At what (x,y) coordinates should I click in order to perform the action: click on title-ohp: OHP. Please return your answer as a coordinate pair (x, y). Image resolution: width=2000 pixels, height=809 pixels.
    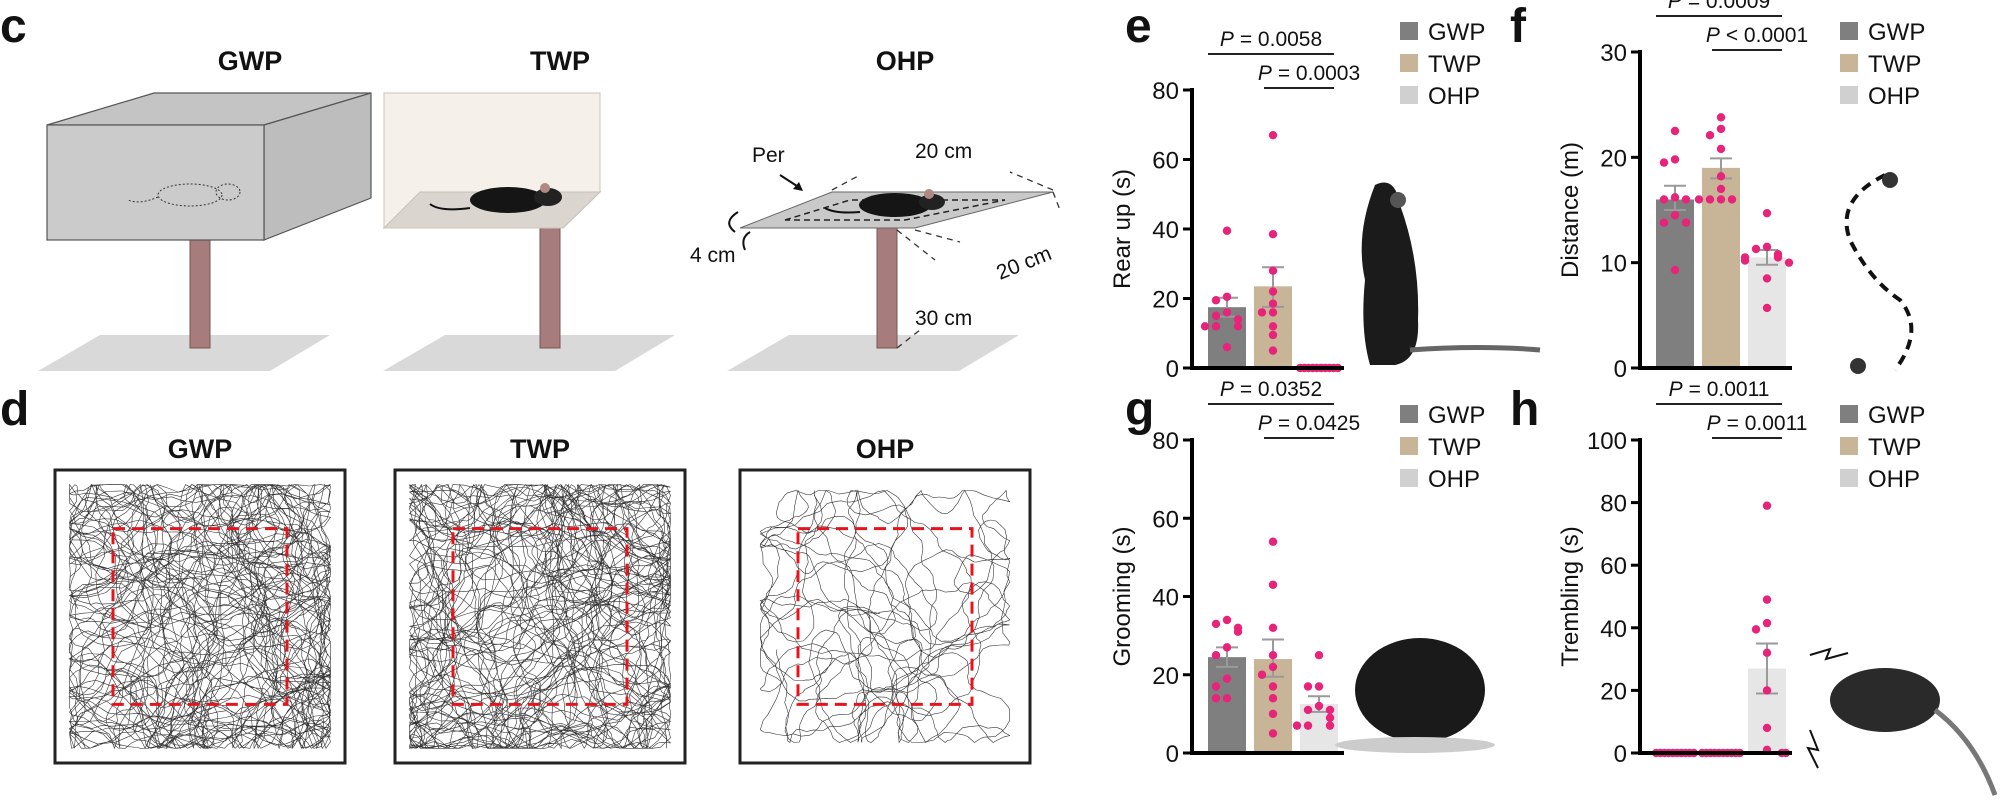
    Looking at the image, I should click on (905, 61).